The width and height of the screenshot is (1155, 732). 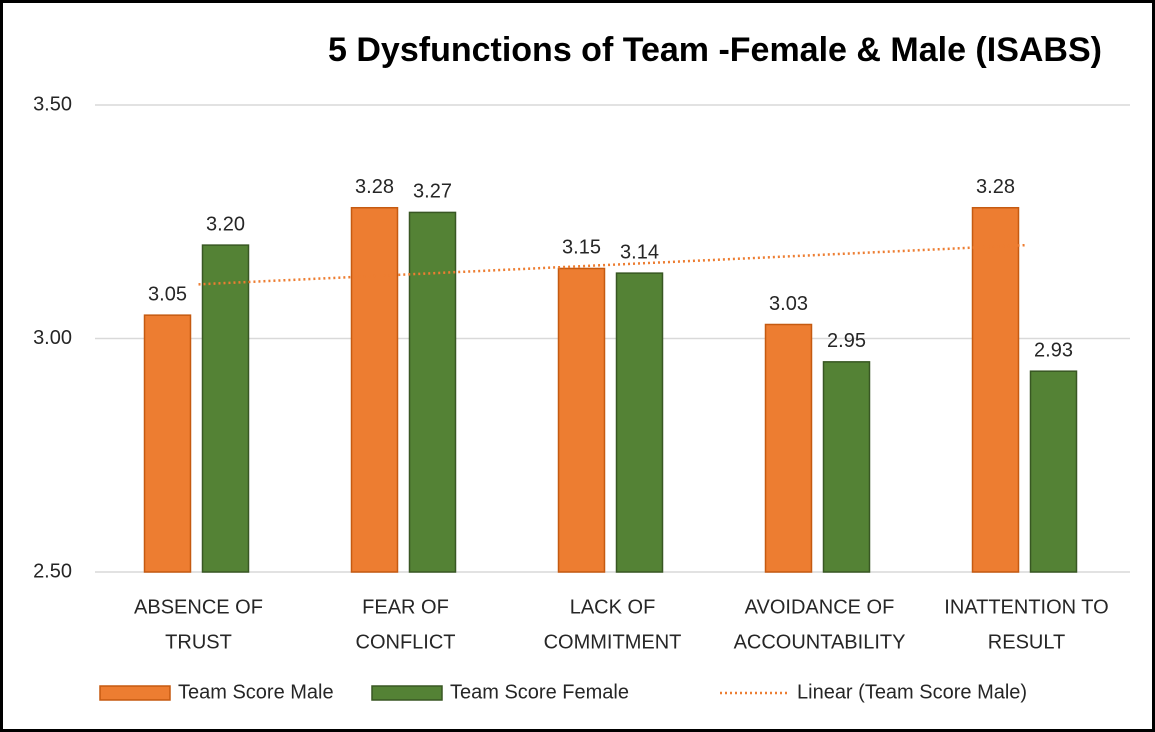 I want to click on x-tick-label: RESULT, so click(x=1026, y=642).